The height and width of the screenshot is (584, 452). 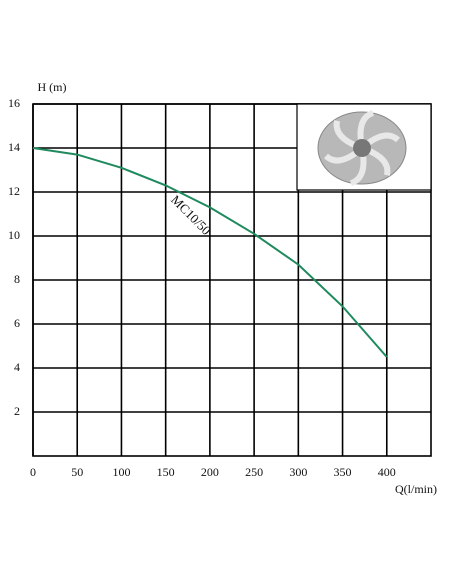 What do you see at coordinates (17, 367) in the screenshot?
I see `y-tick-label: 4` at bounding box center [17, 367].